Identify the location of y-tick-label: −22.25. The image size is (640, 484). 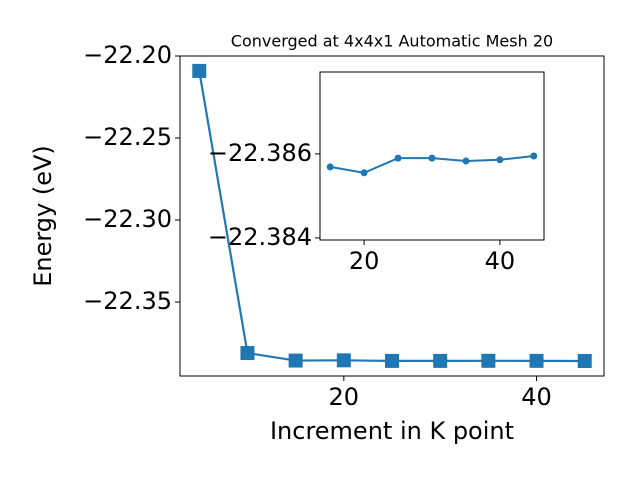
(127, 137).